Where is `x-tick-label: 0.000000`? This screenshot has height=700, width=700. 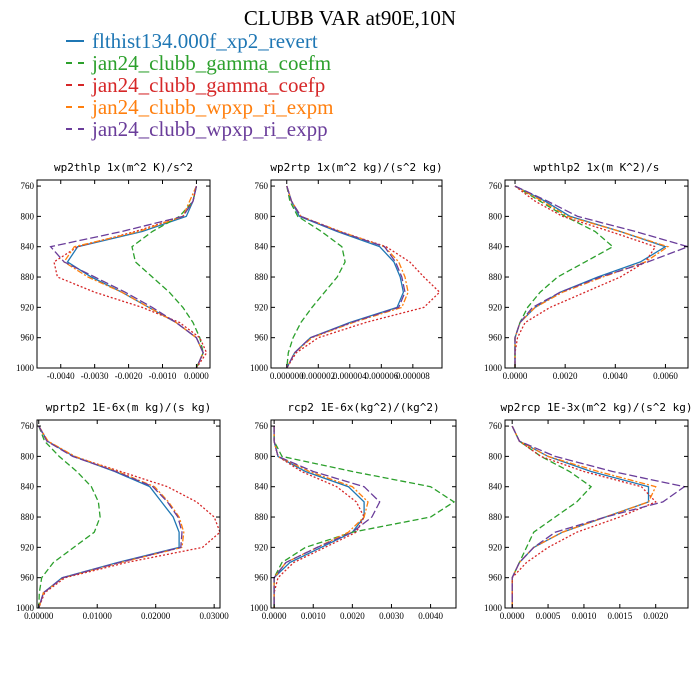
x-tick-label: 0.000000 is located at coordinates (287, 376).